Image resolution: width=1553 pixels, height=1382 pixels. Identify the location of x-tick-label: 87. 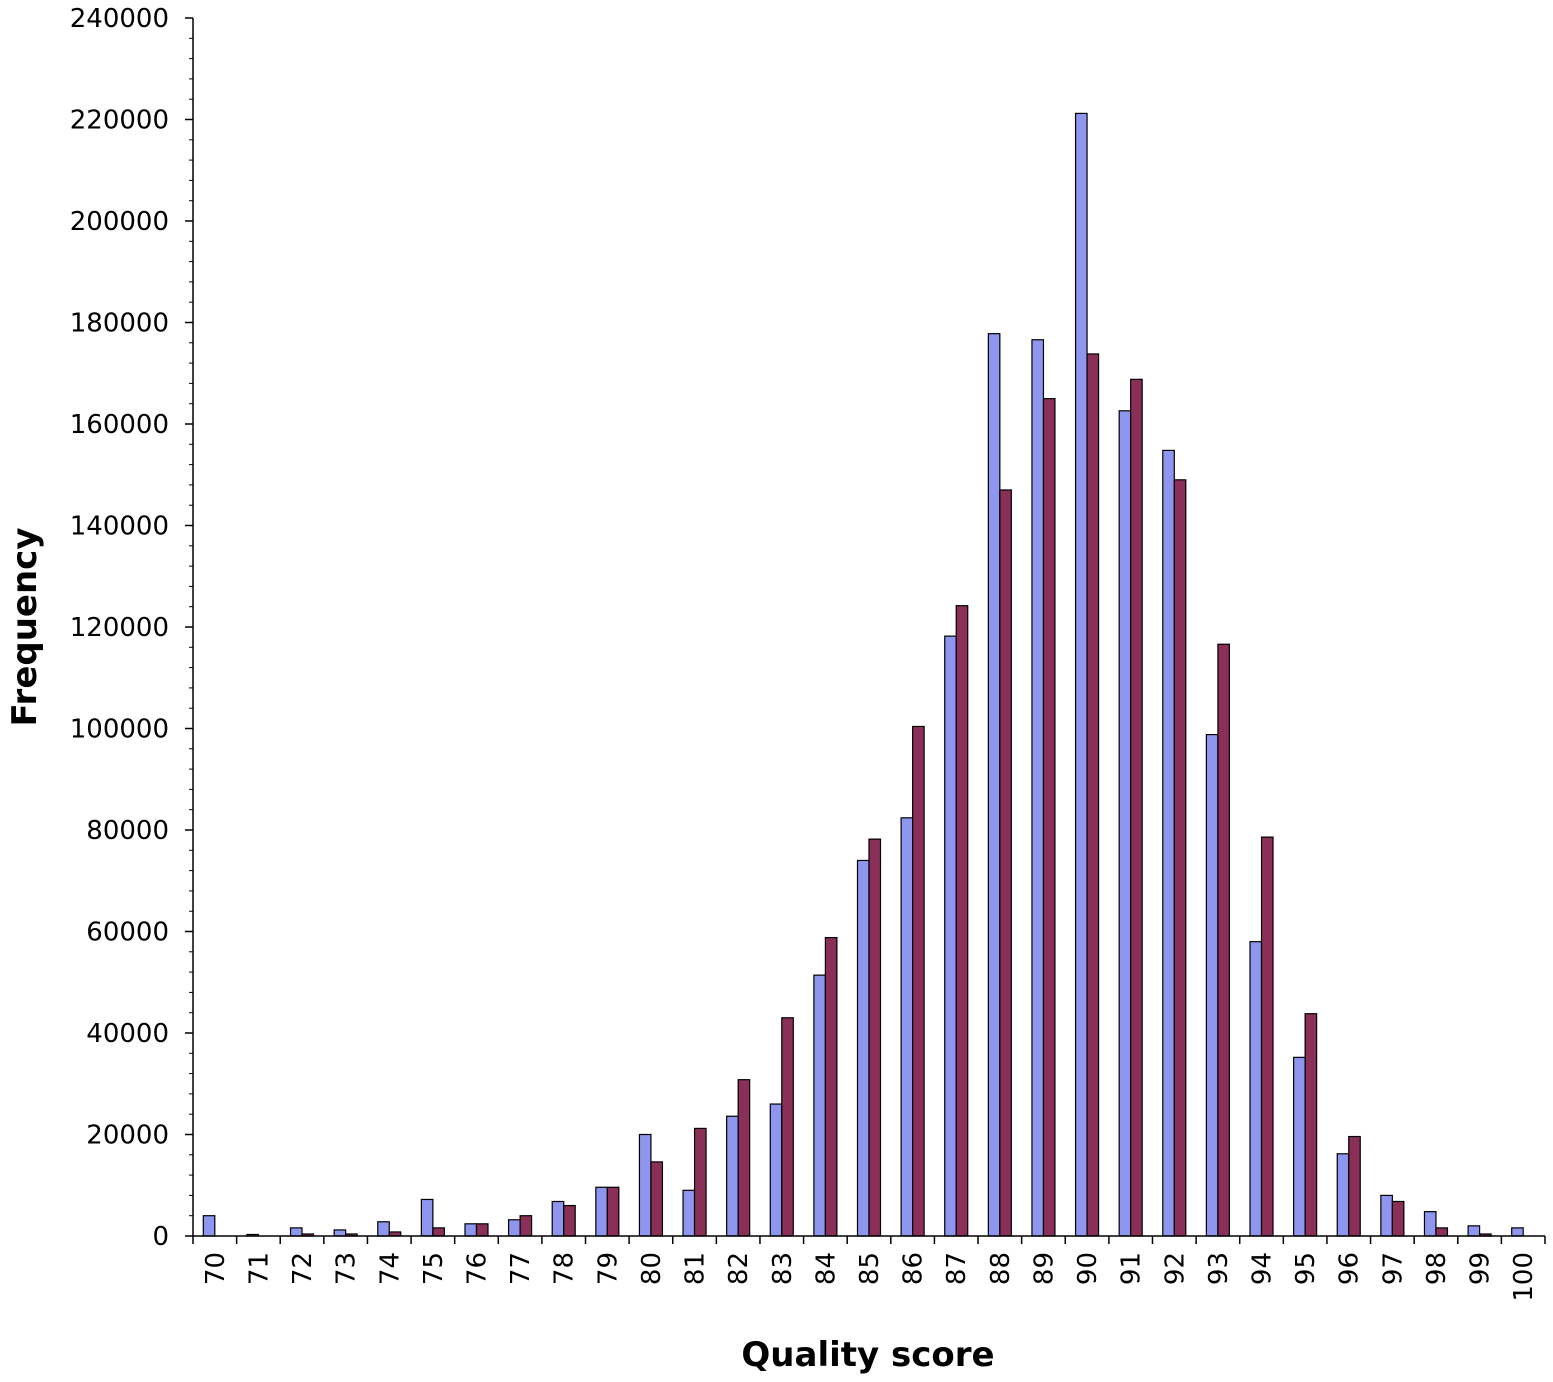
(957, 1268).